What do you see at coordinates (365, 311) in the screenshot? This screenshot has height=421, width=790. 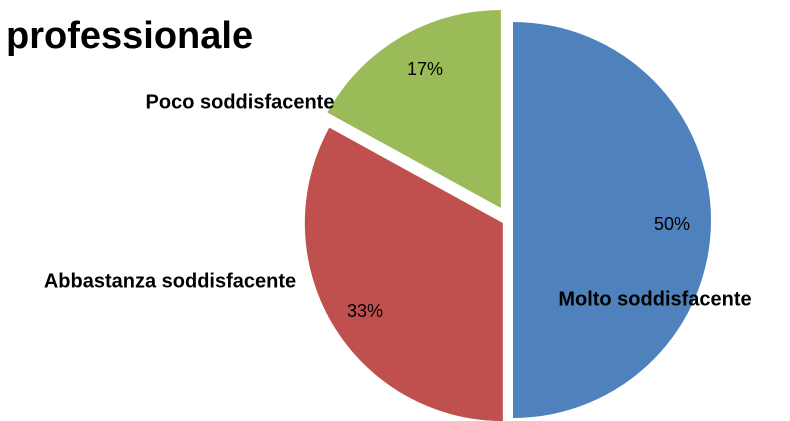 I see `slice-value-label: 33%` at bounding box center [365, 311].